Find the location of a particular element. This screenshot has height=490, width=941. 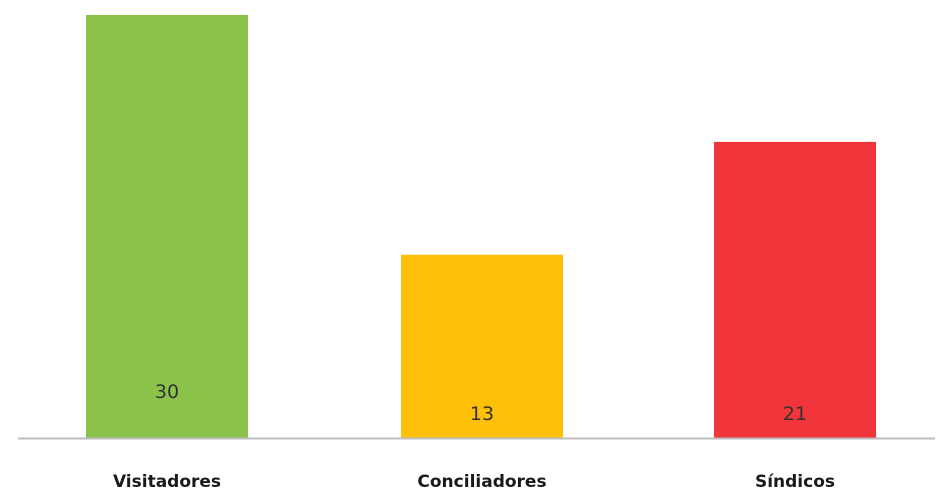

data-label: 13 is located at coordinates (482, 414).